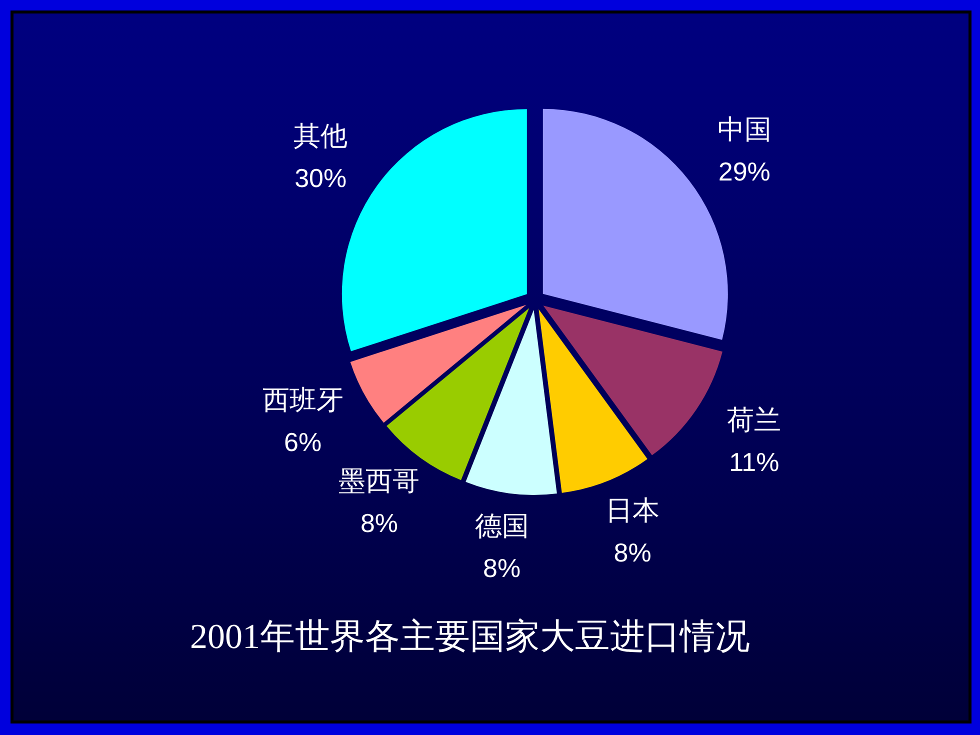  Describe the element at coordinates (303, 399) in the screenshot. I see `slice-label: 西班牙` at that location.